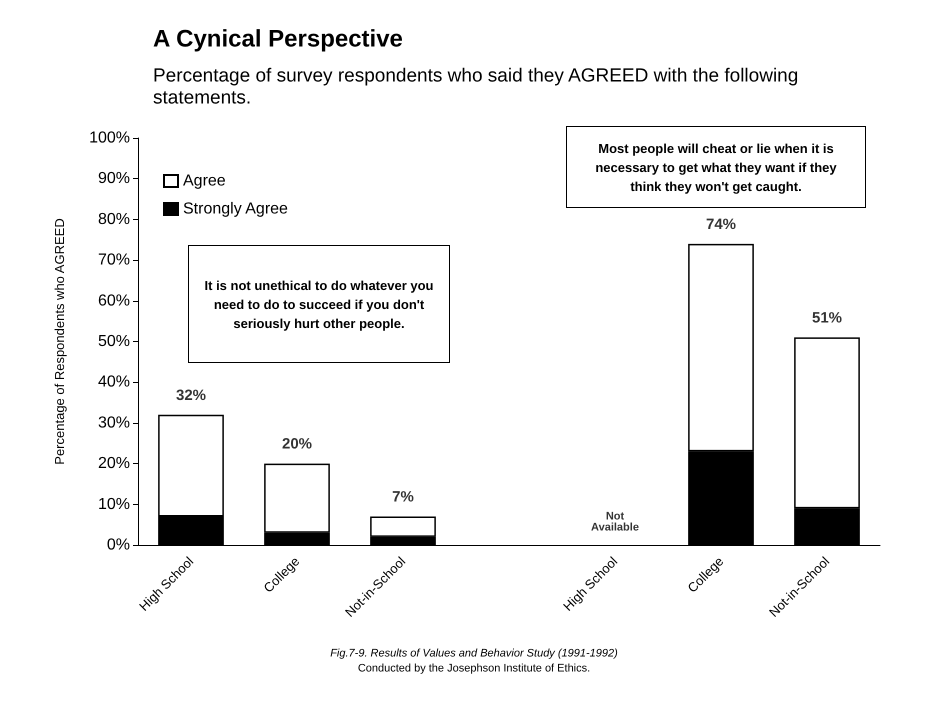  Describe the element at coordinates (474, 654) in the screenshot. I see `caption: Fig.7-9. Results of Values and Behavior Study (1991-1992)` at that location.